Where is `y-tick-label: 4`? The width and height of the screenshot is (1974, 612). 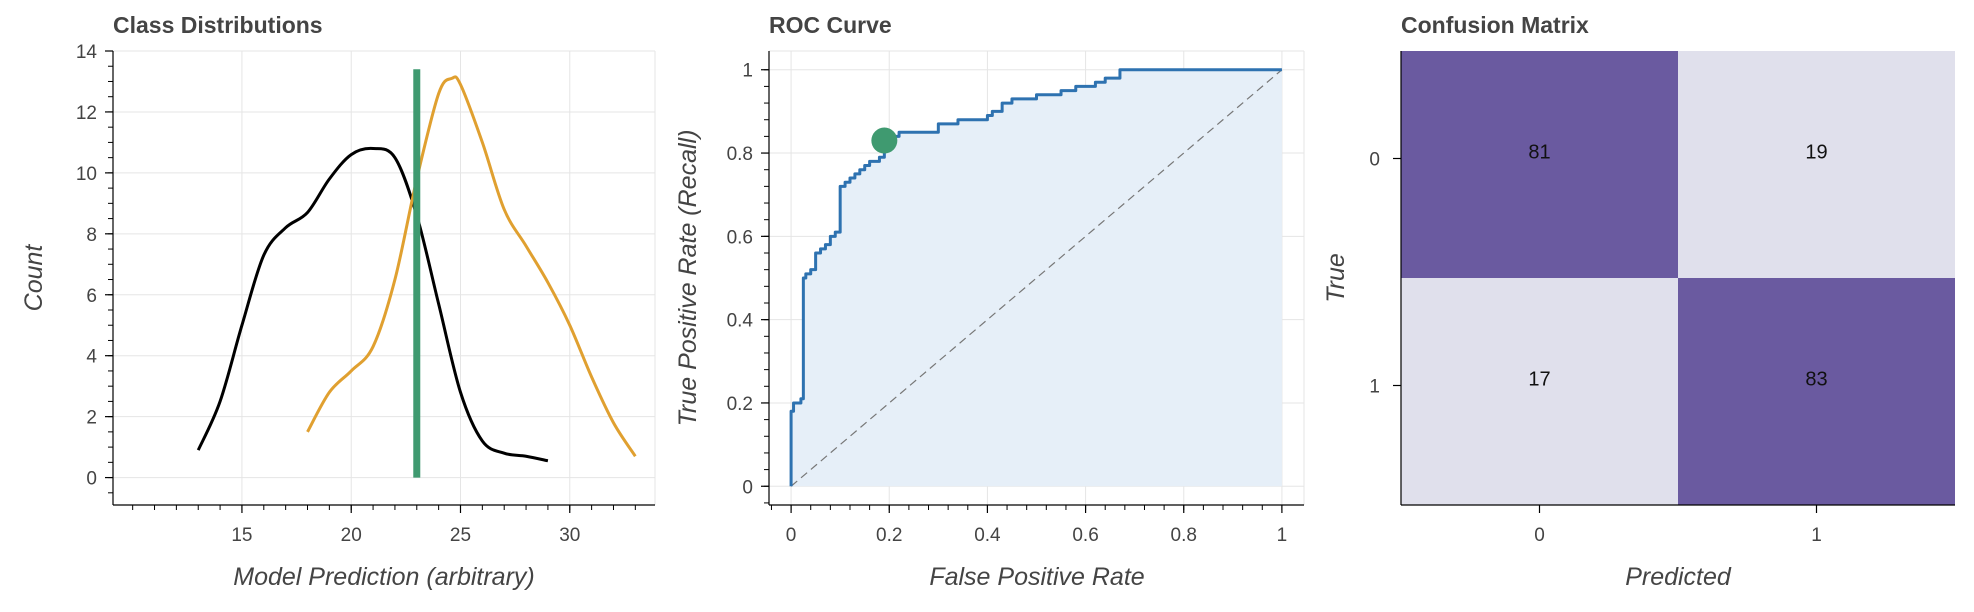 y-tick-label: 4 is located at coordinates (91, 357).